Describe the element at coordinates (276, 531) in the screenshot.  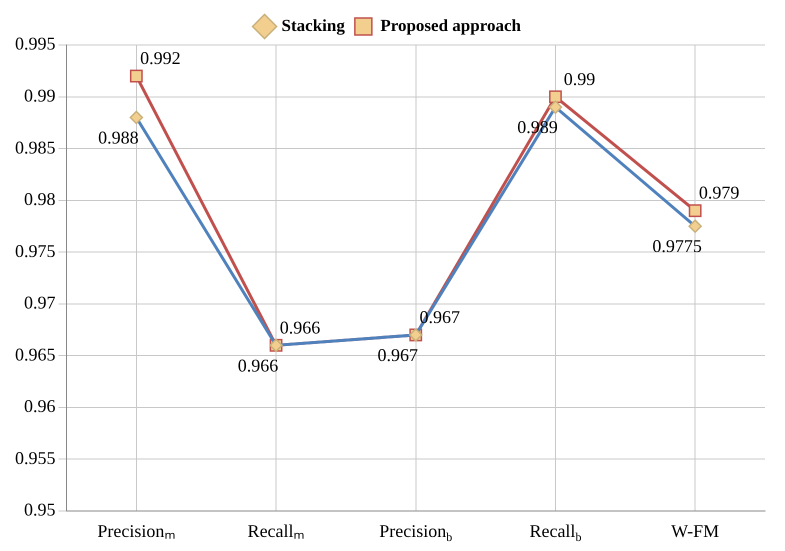
I see `x-tick-label: Recallₘ` at that location.